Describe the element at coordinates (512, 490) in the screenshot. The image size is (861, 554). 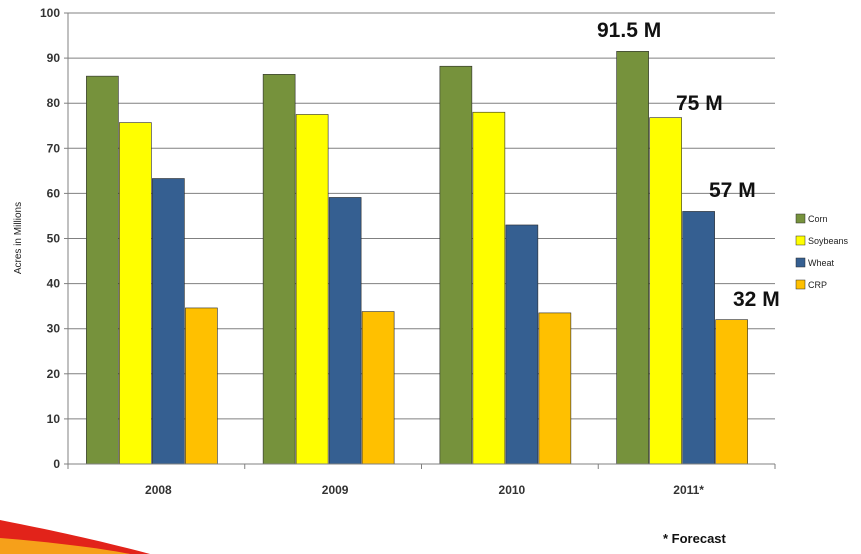
I see `x-category-label: 2010` at that location.